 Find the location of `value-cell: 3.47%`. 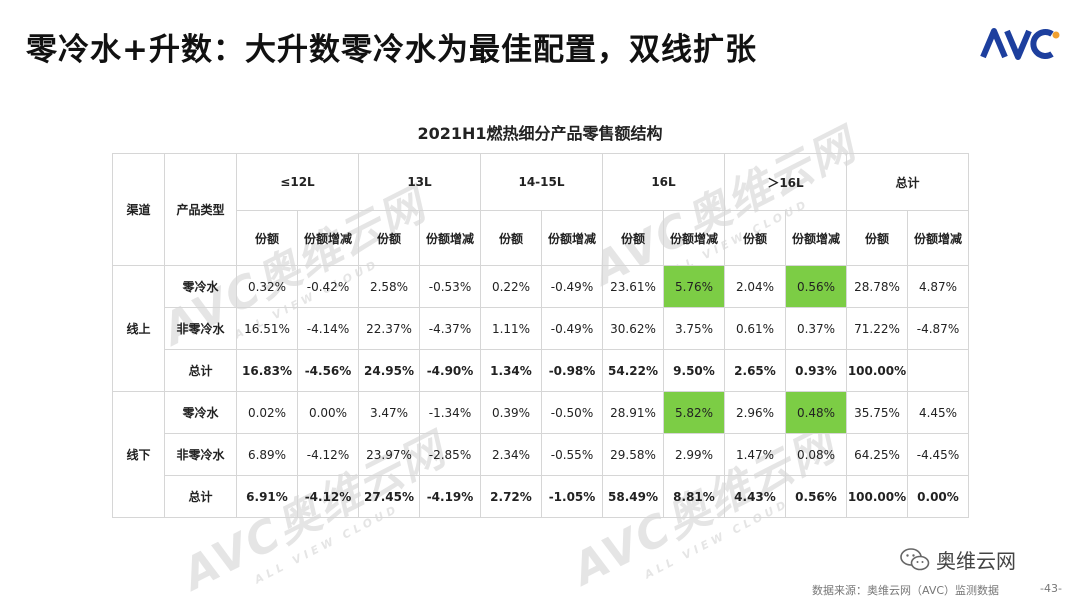

value-cell: 3.47% is located at coordinates (389, 412).